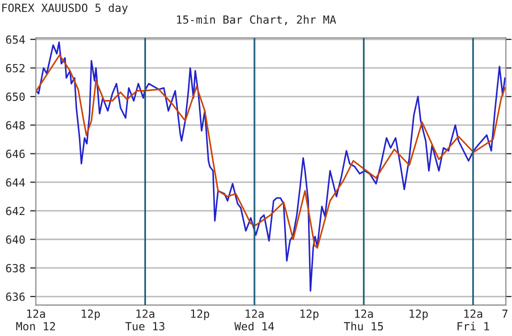 This screenshot has width=512, height=336. Describe the element at coordinates (505, 314) in the screenshot. I see `x-tick-label: 7` at that location.